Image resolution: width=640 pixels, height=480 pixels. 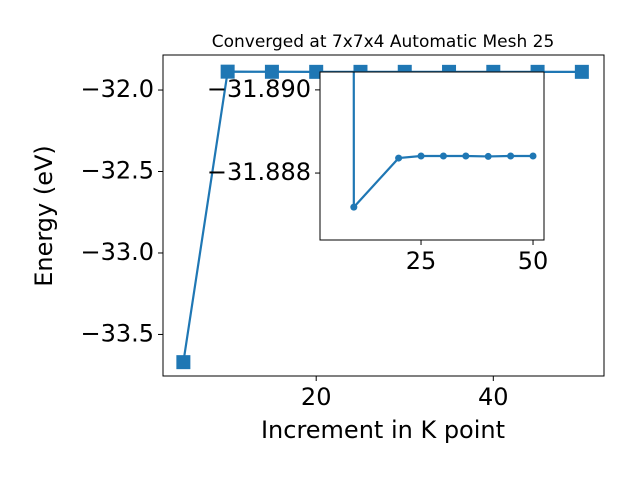 I want to click on y-tick-label: −33.5, so click(x=117, y=333).